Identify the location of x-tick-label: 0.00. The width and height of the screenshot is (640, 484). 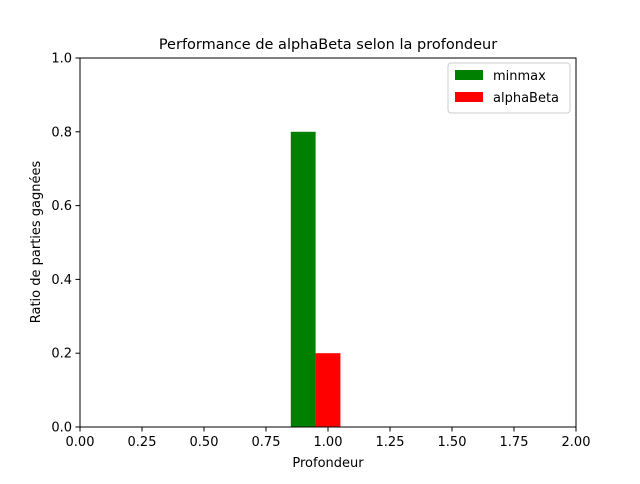
(80, 442).